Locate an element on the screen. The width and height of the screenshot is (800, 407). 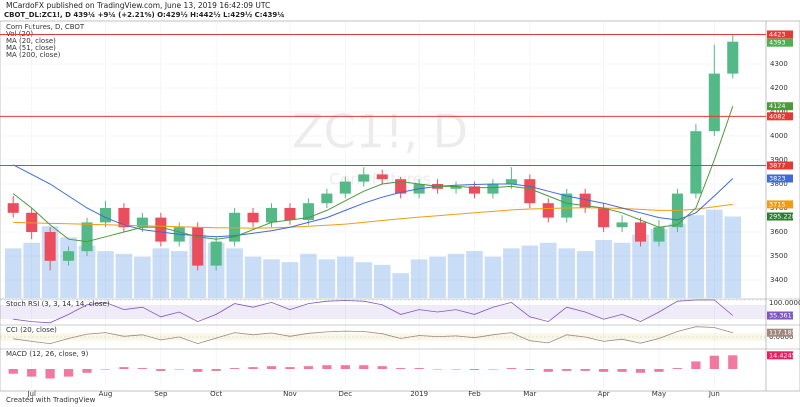
legend-entry: MA (51, close) is located at coordinates (31, 48).